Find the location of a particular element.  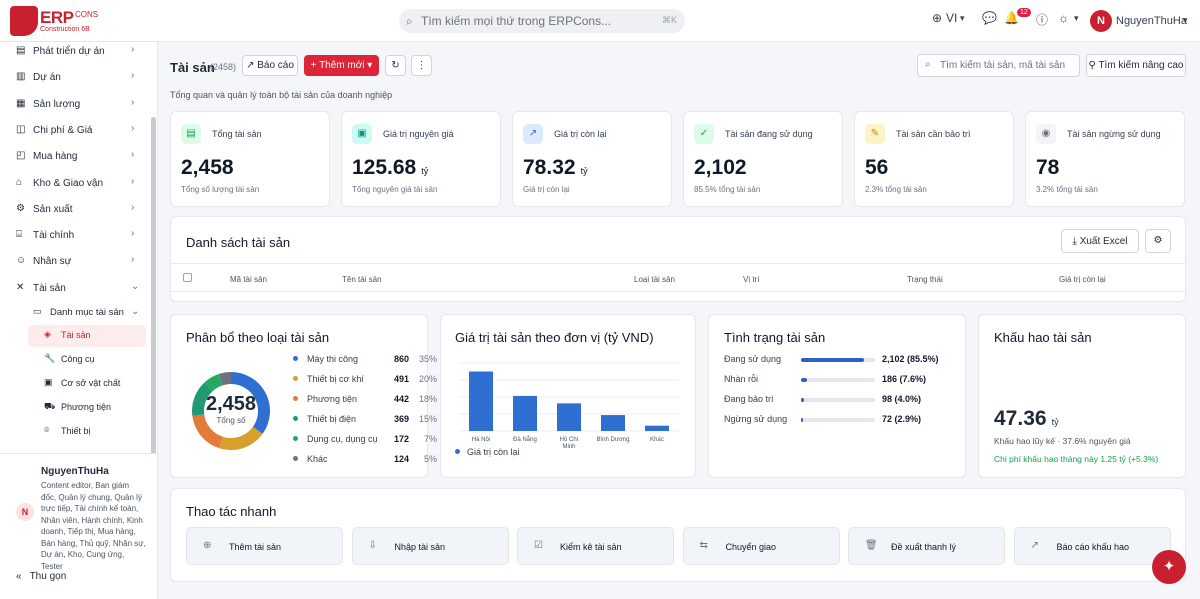

column-header: Giá trị còn lại is located at coordinates (1082, 279).